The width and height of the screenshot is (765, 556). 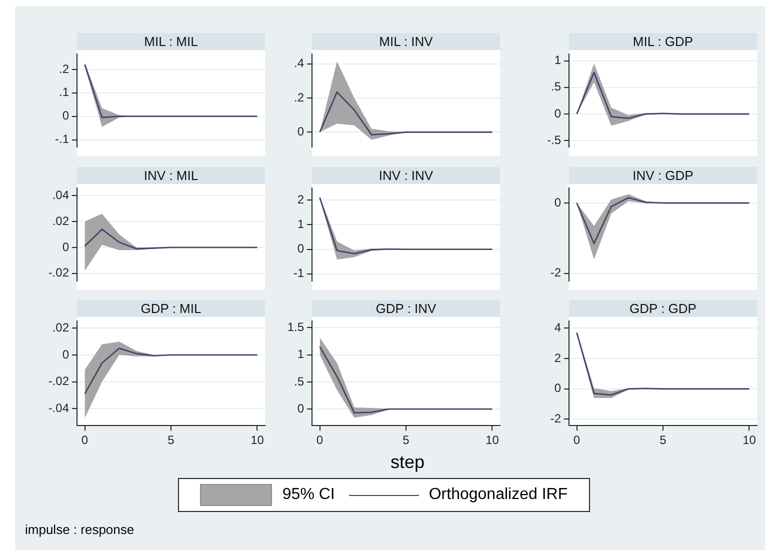 What do you see at coordinates (406, 41) in the screenshot?
I see `chart-title: MIL : INV` at bounding box center [406, 41].